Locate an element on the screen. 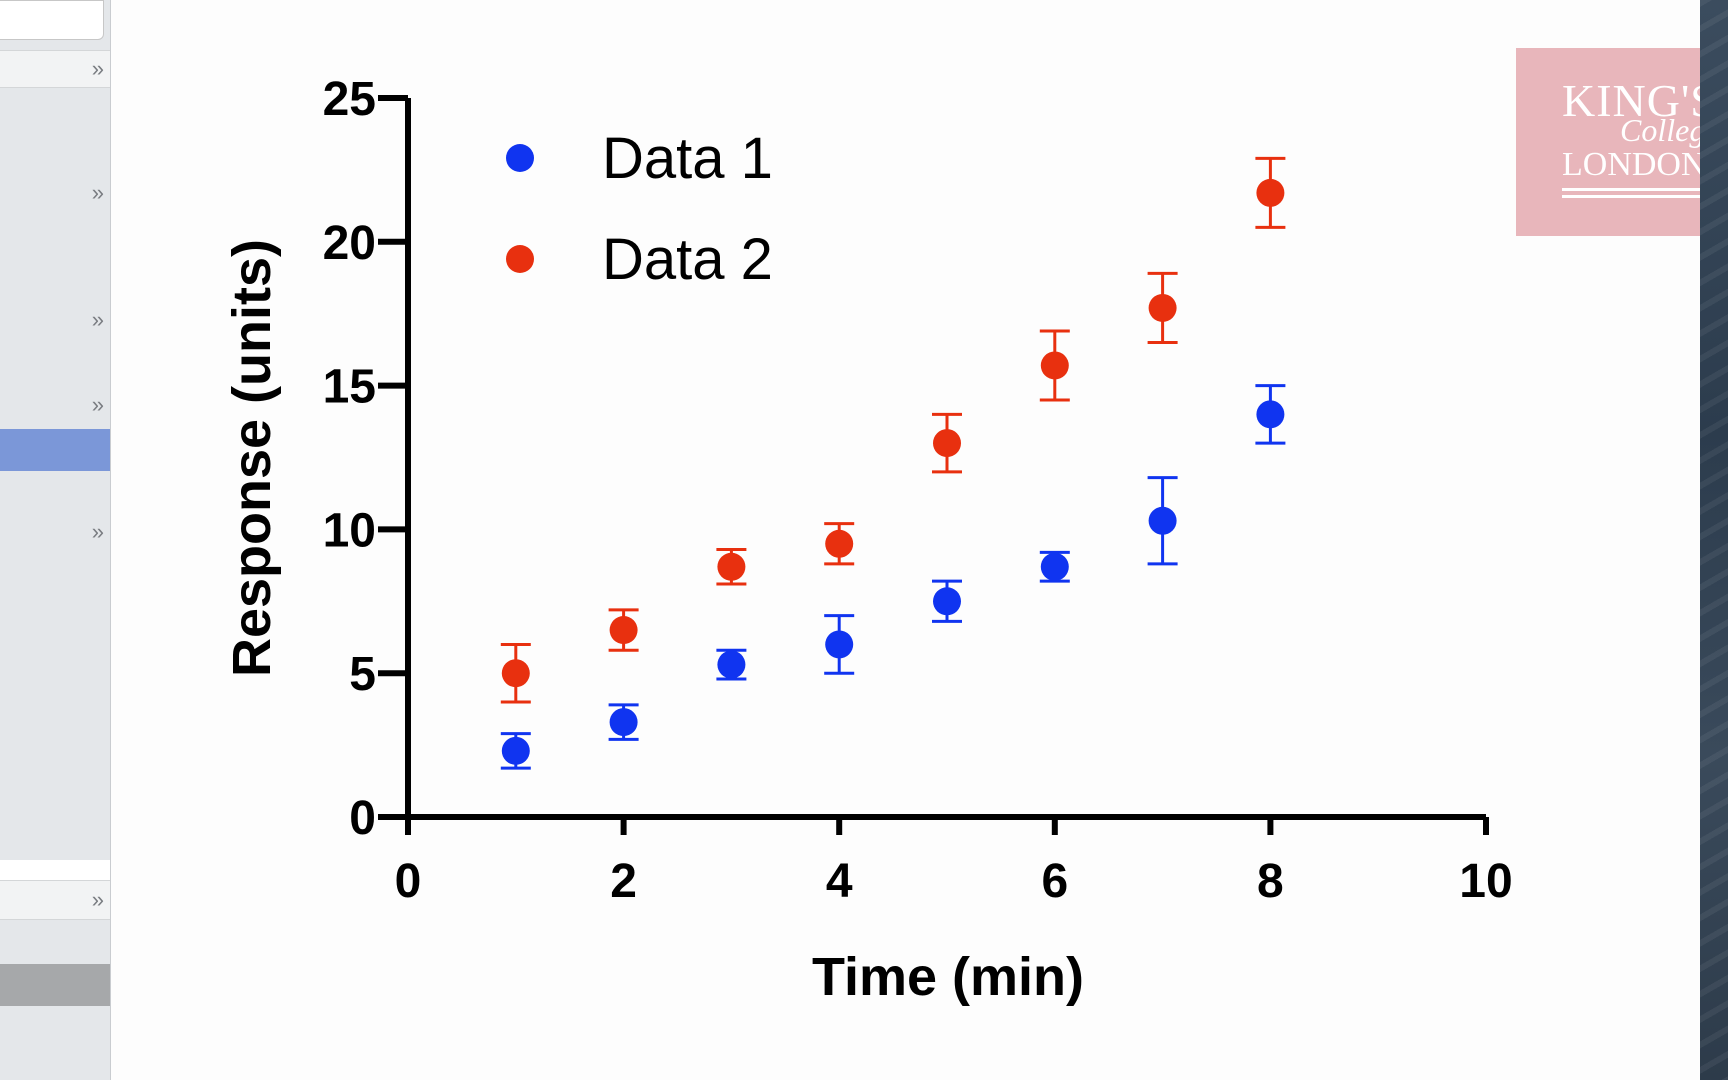 Image resolution: width=1728 pixels, height=1080 pixels. x-tick-label: 10 is located at coordinates (1485, 881).